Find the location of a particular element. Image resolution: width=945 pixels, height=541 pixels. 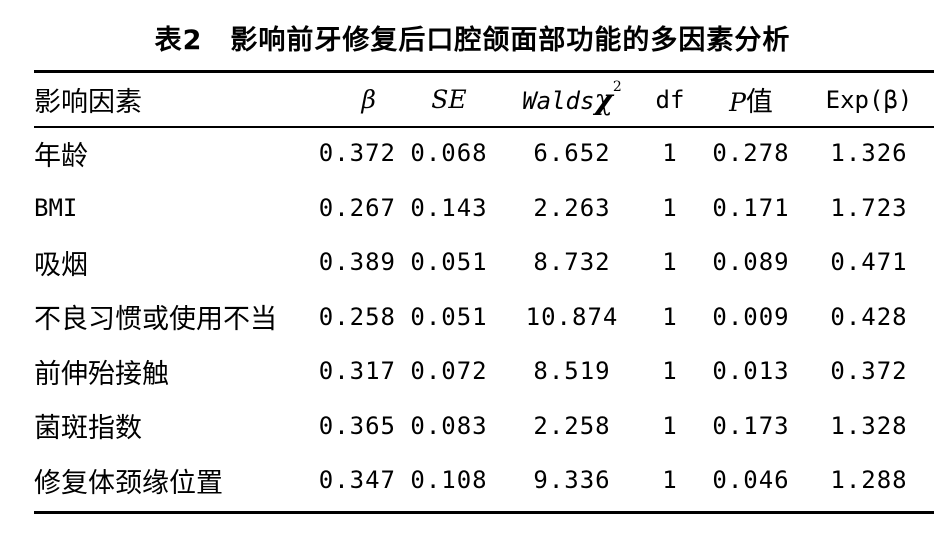

row-beta: 0.365 is located at coordinates (357, 425).